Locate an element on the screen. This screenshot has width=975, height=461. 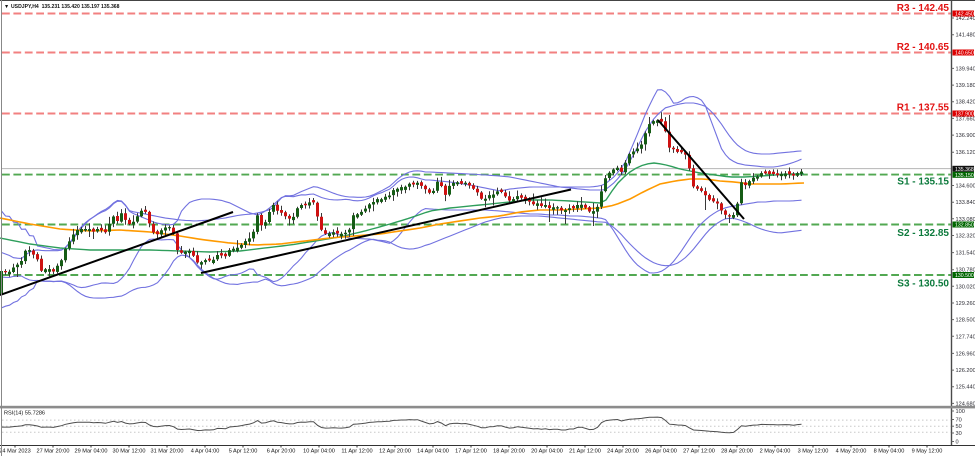
svg-text: 14 Apr 04:00 is located at coordinates (433, 452).